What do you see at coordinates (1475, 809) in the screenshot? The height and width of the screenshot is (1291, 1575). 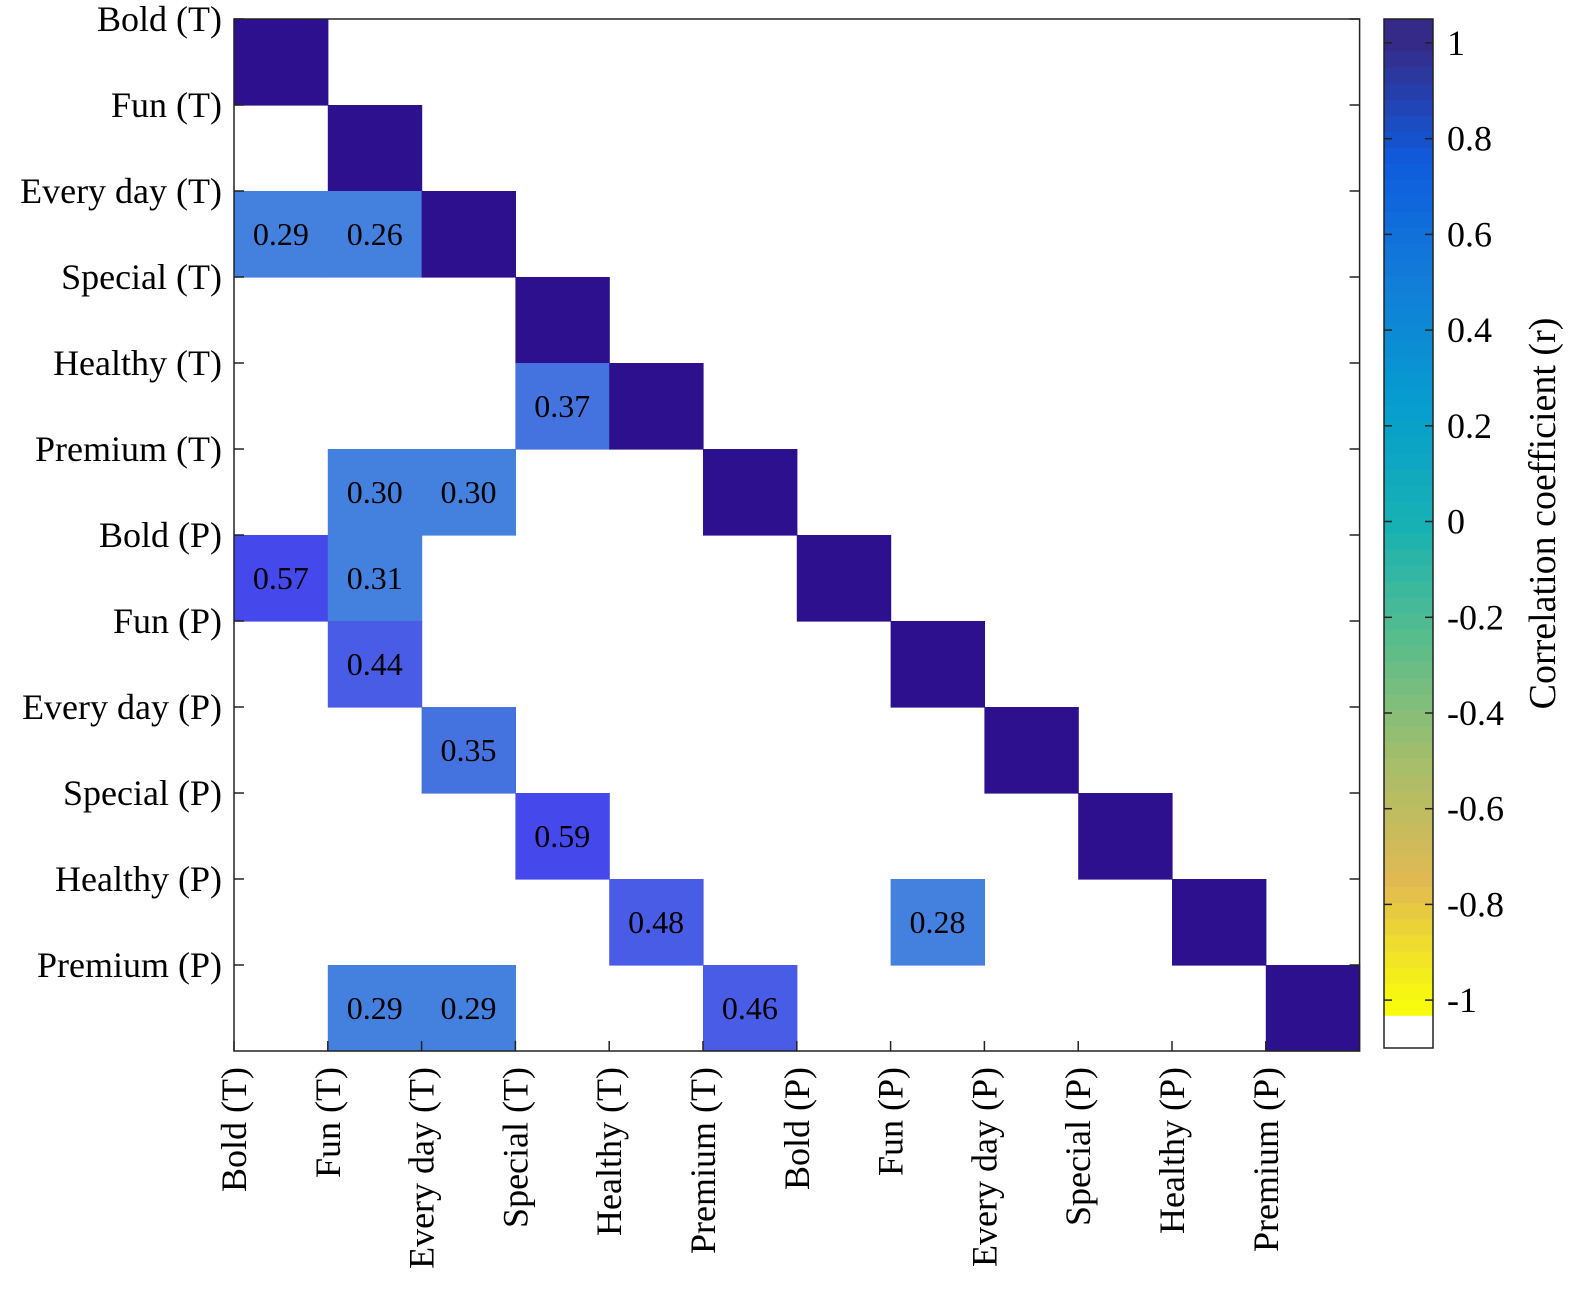 I see `colorbar-tick-label: -0.6` at bounding box center [1475, 809].